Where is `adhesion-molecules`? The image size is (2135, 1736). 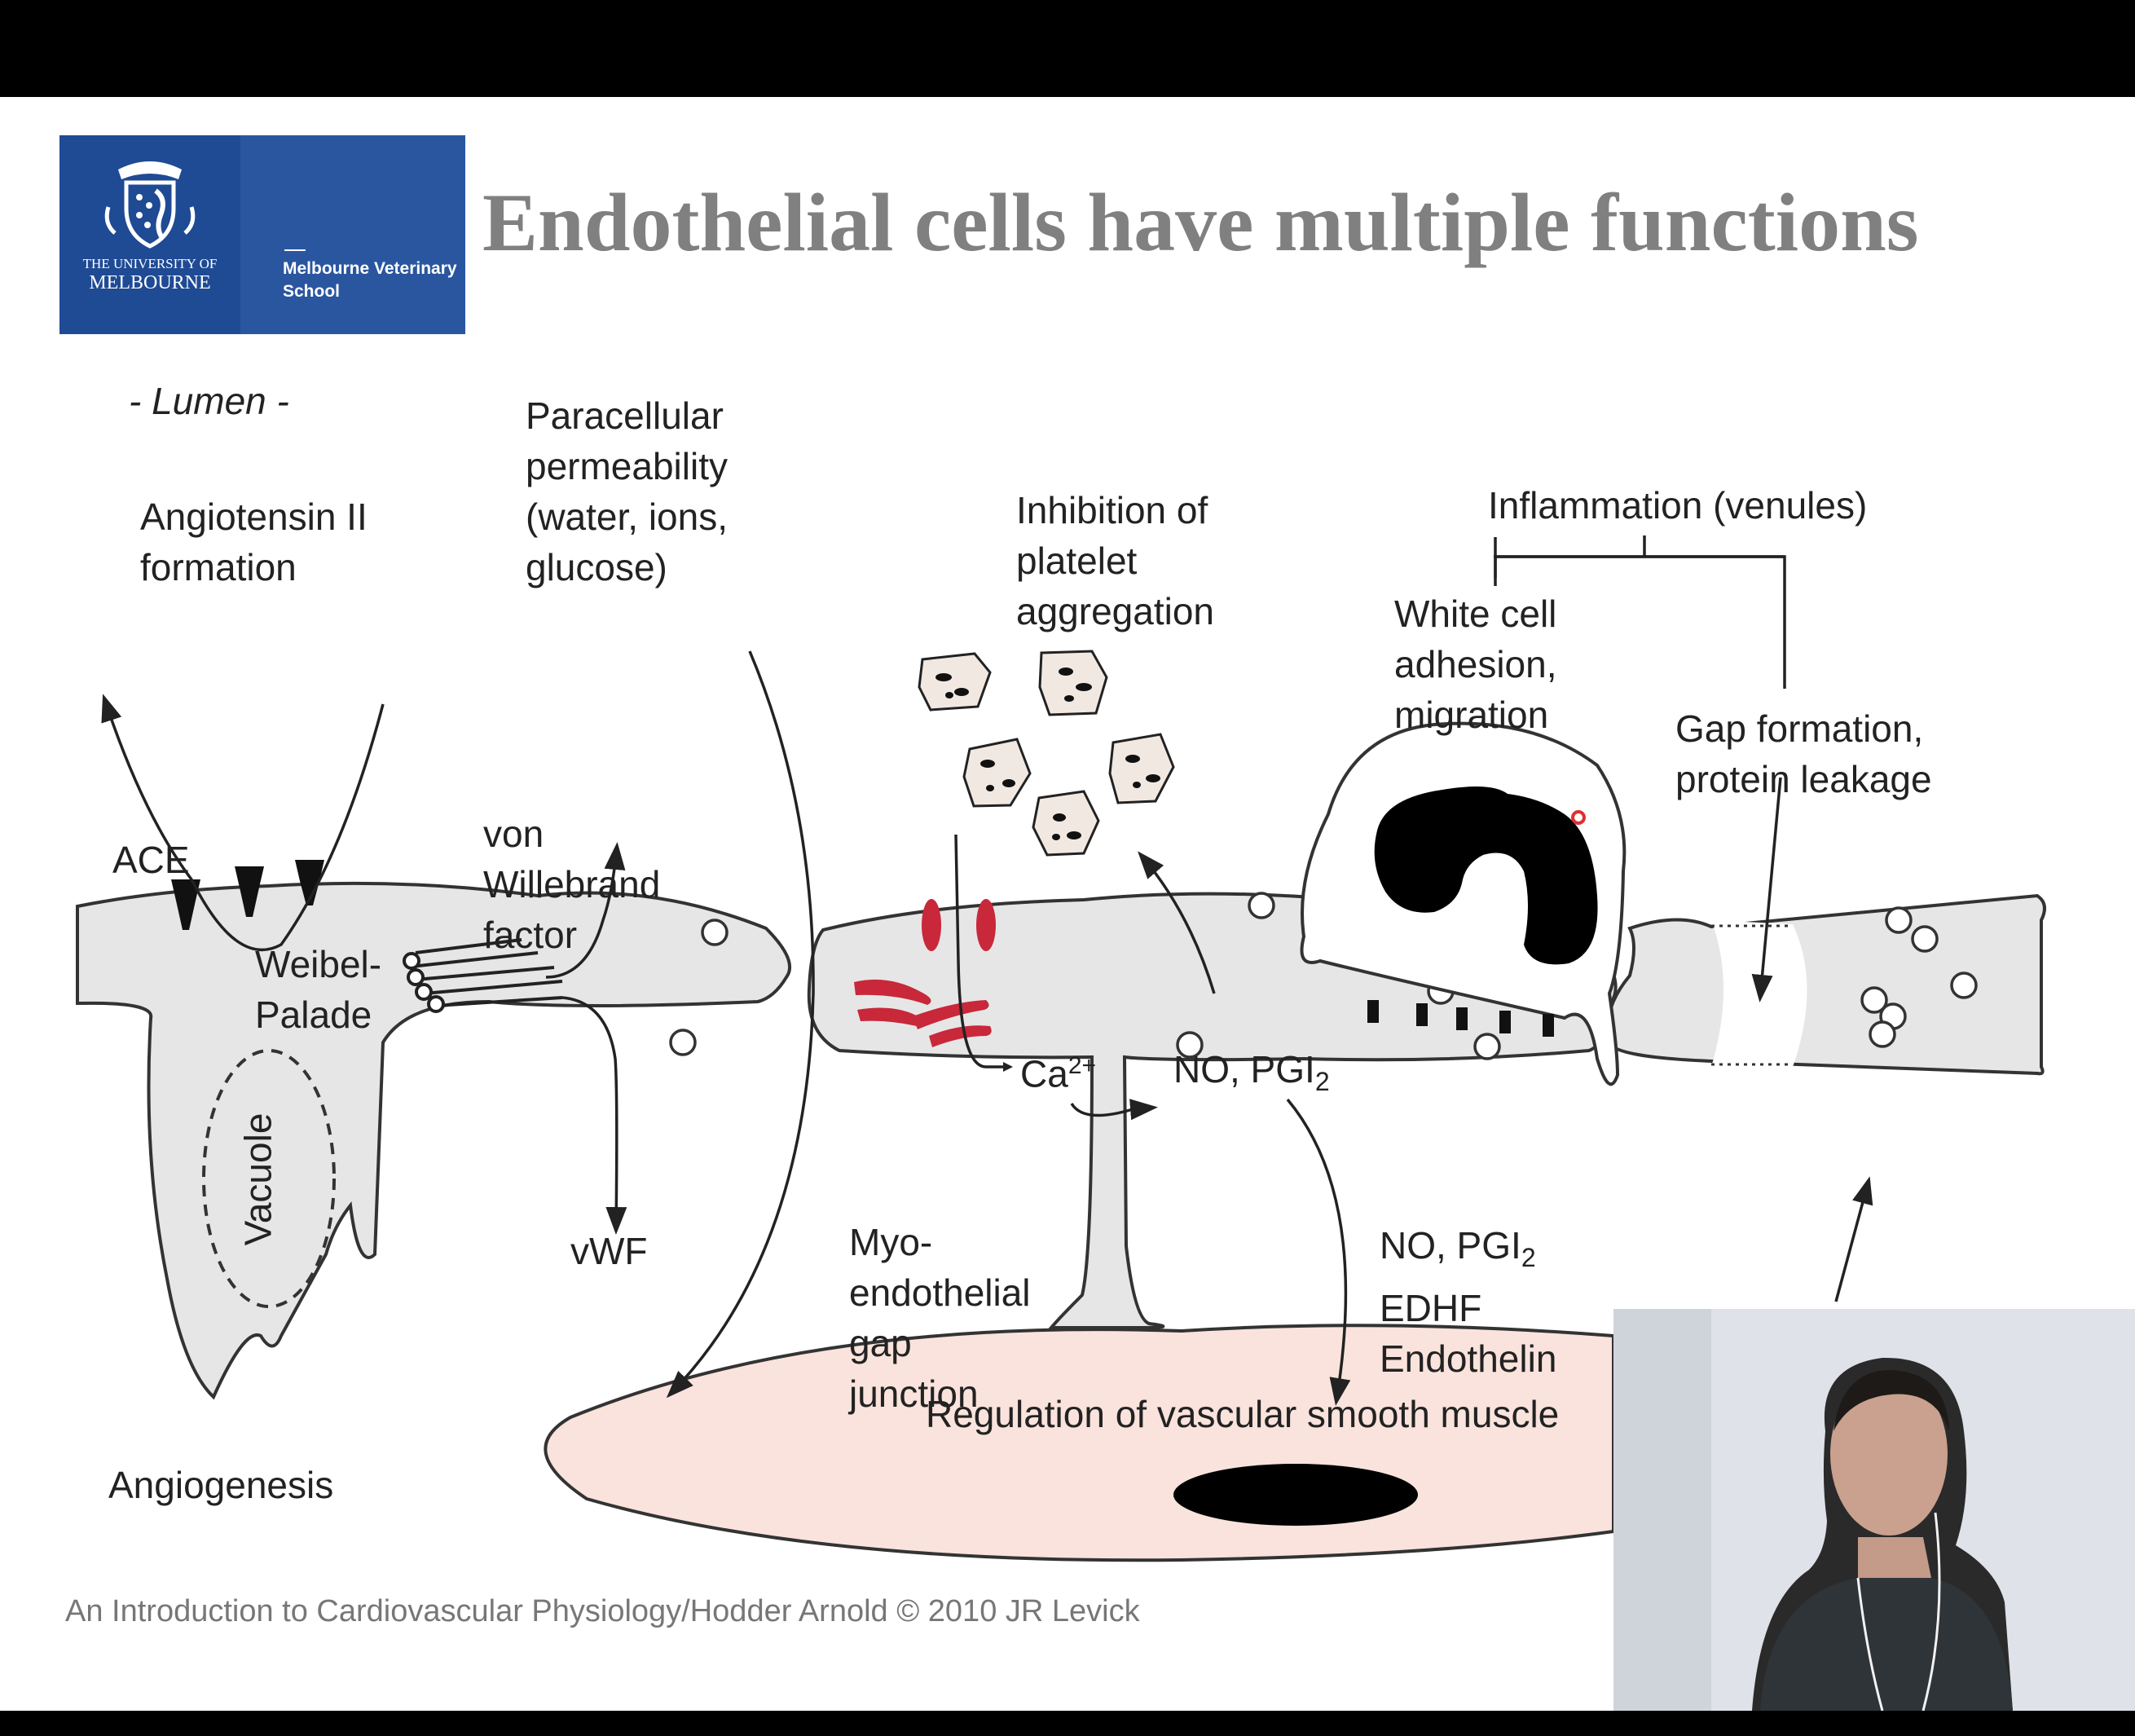 adhesion-molecules is located at coordinates (1460, 1018).